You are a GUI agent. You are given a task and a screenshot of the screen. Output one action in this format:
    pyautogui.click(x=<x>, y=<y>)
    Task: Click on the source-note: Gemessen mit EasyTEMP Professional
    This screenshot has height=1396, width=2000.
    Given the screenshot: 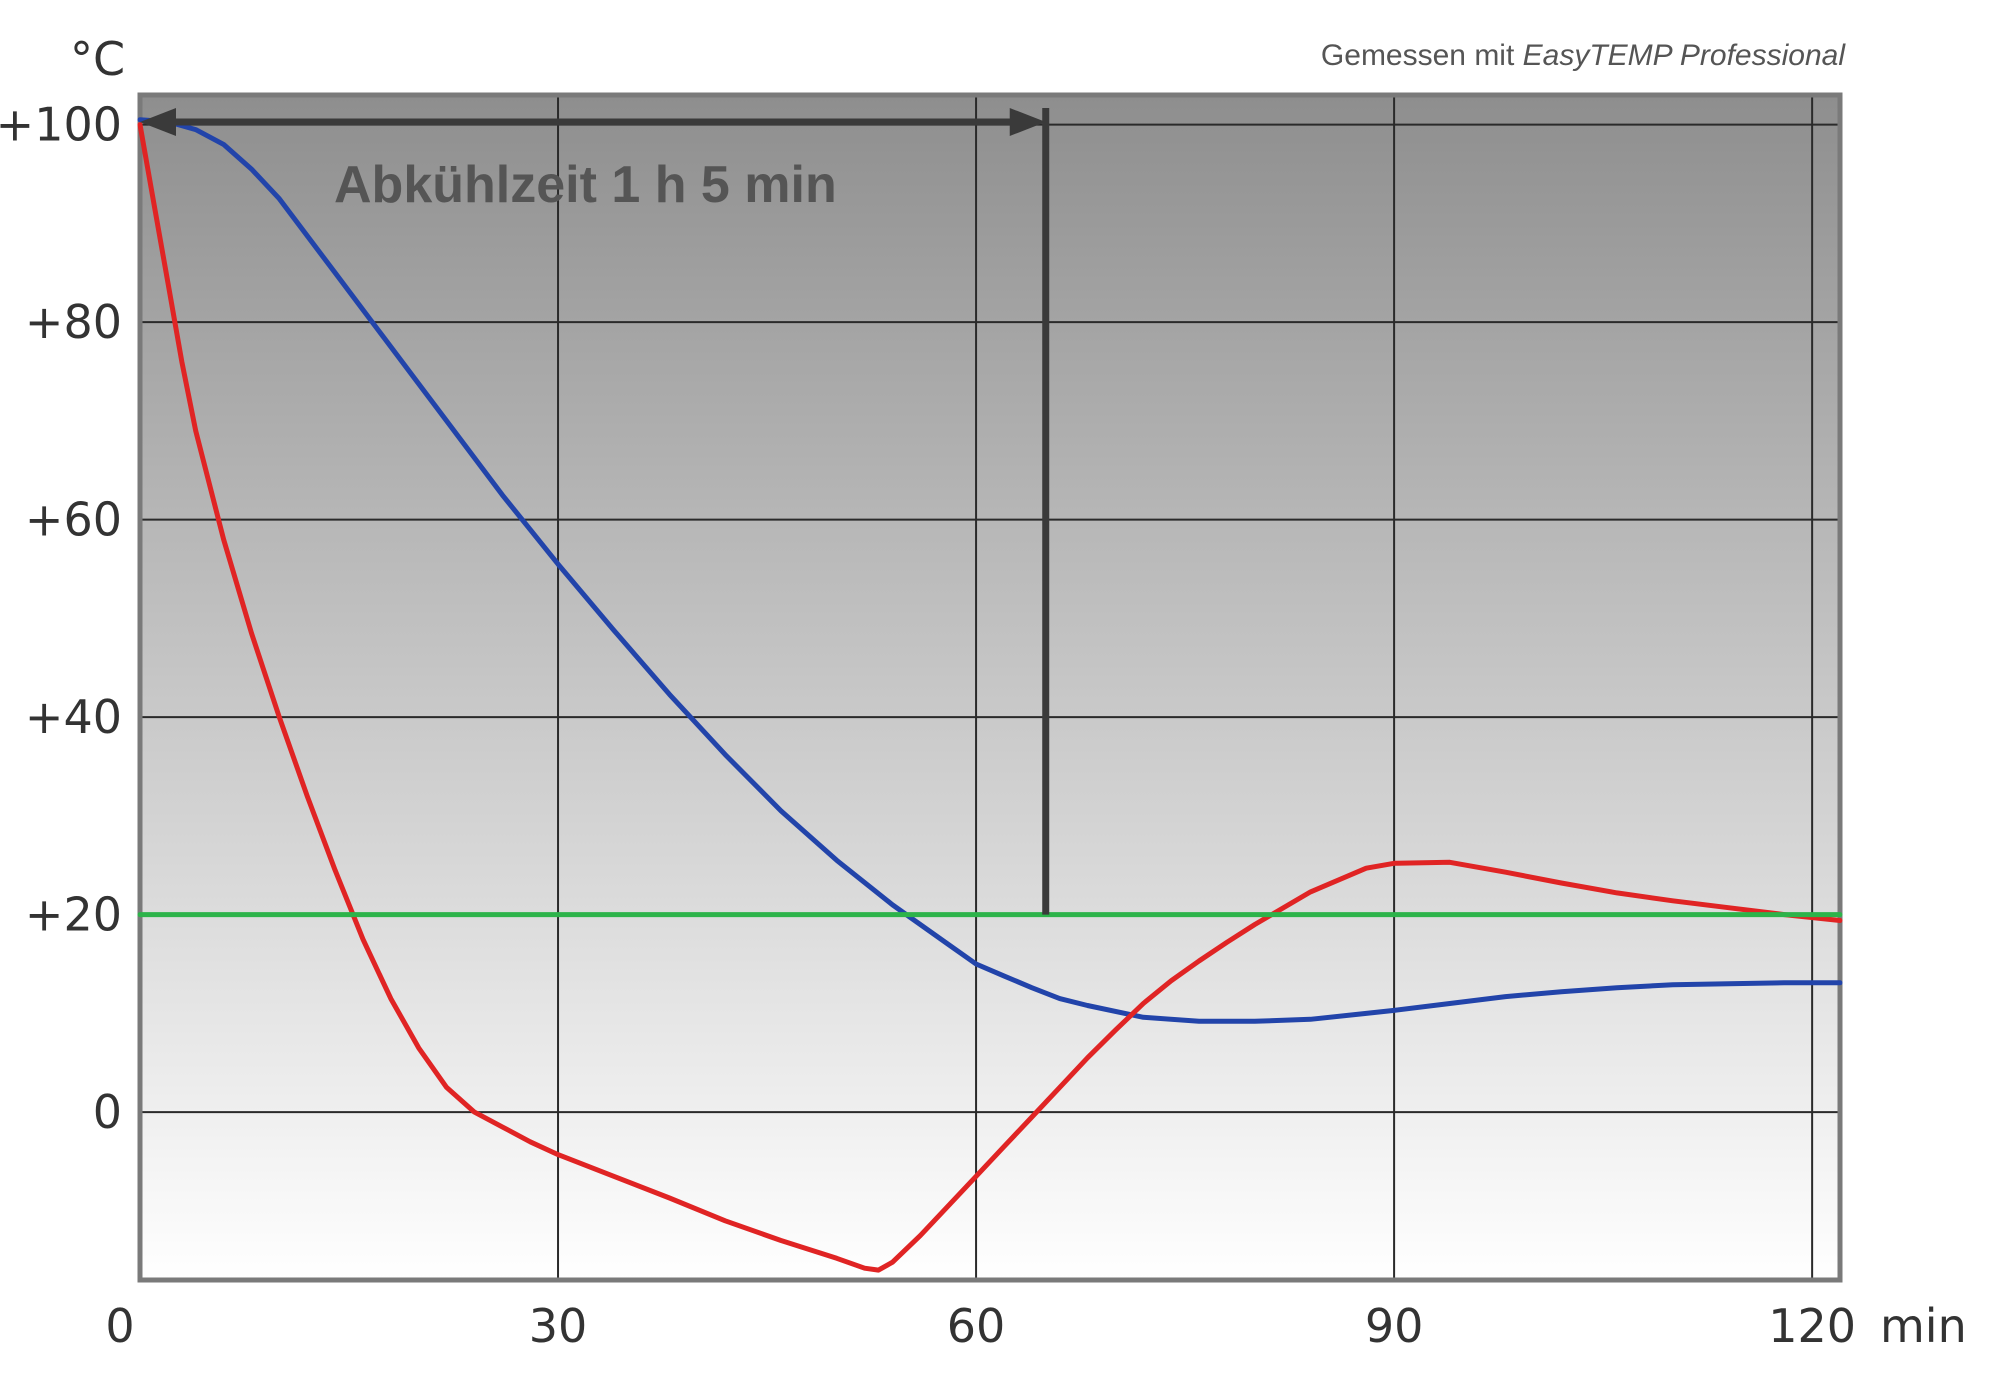 What is the action you would take?
    pyautogui.click(x=1583, y=55)
    